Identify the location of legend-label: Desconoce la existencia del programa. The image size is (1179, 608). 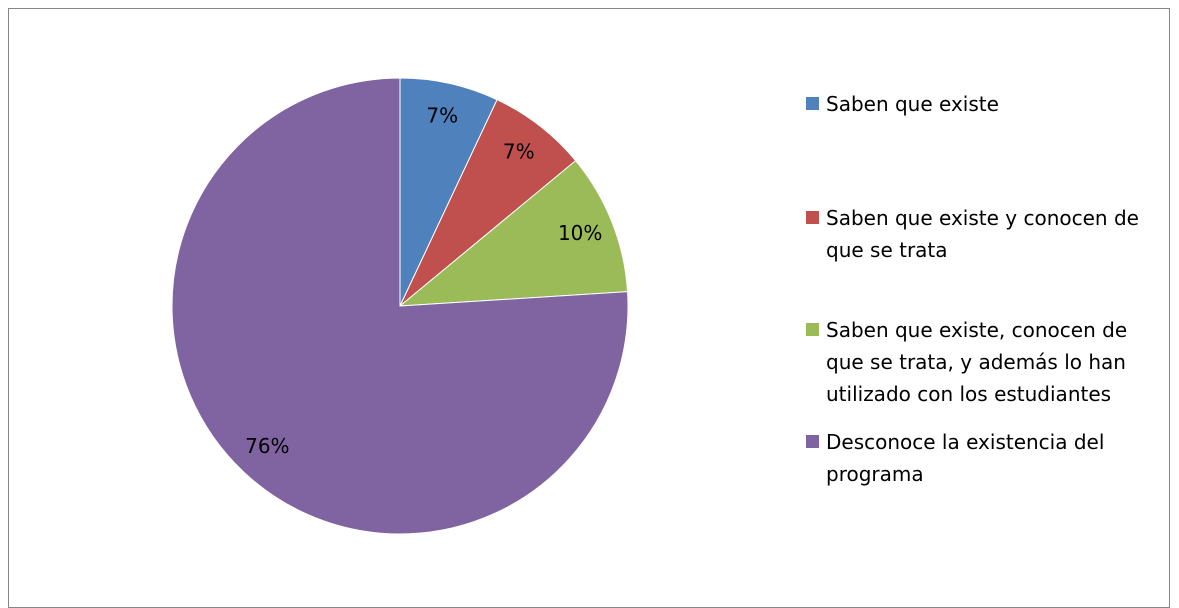
(965, 458).